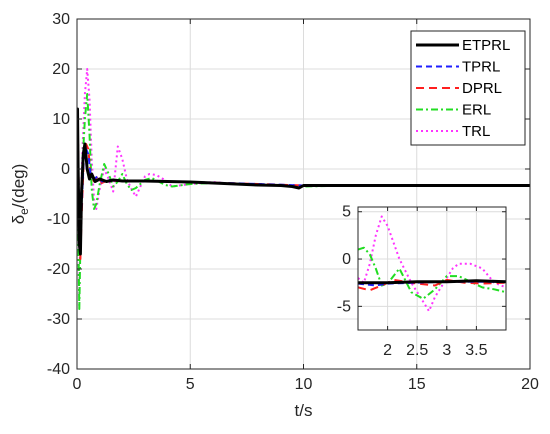 This screenshot has width=550, height=434. I want to click on main-x-tick-label: 20, so click(530, 384).